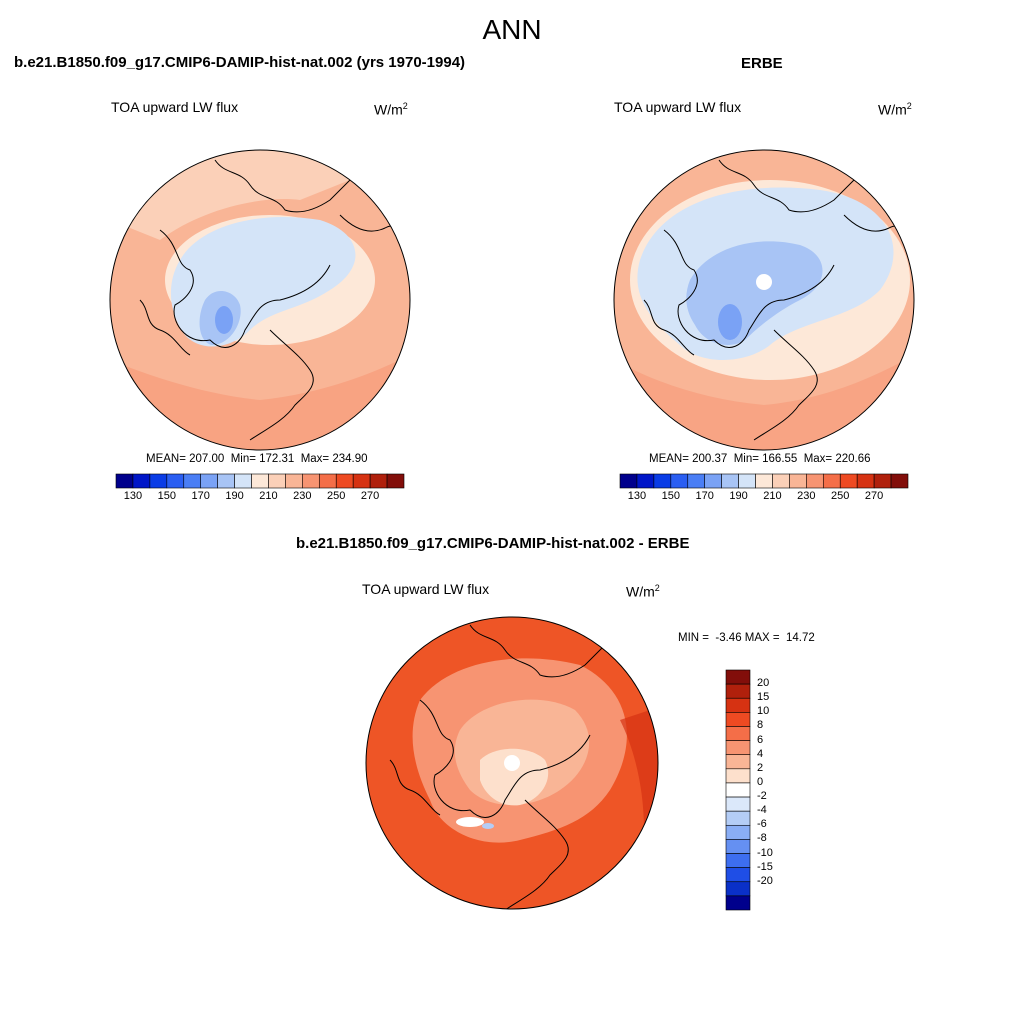 Image resolution: width=1024 pixels, height=1024 pixels. I want to click on obs-polar-map, so click(764, 300).